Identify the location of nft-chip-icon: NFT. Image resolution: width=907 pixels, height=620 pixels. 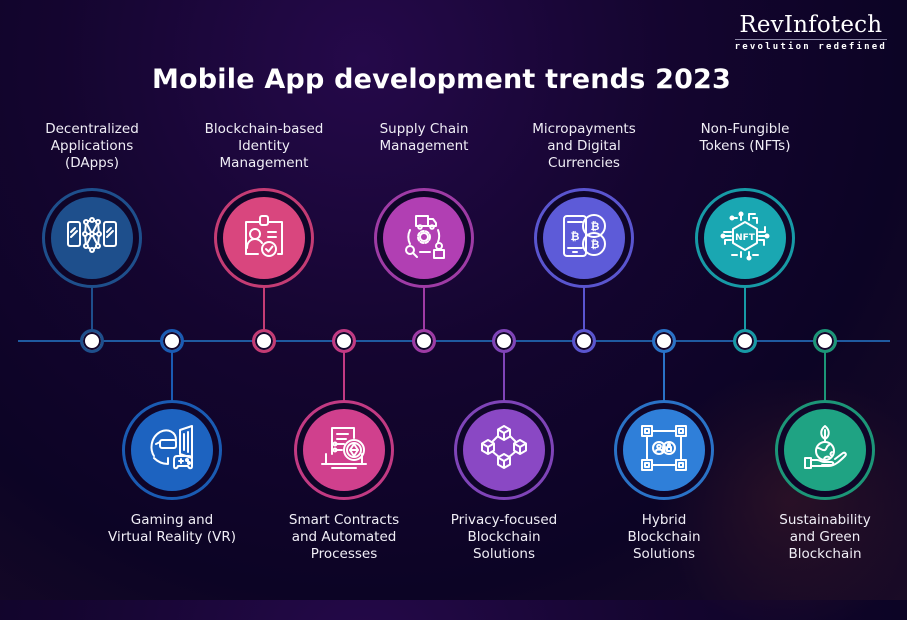
(745, 238).